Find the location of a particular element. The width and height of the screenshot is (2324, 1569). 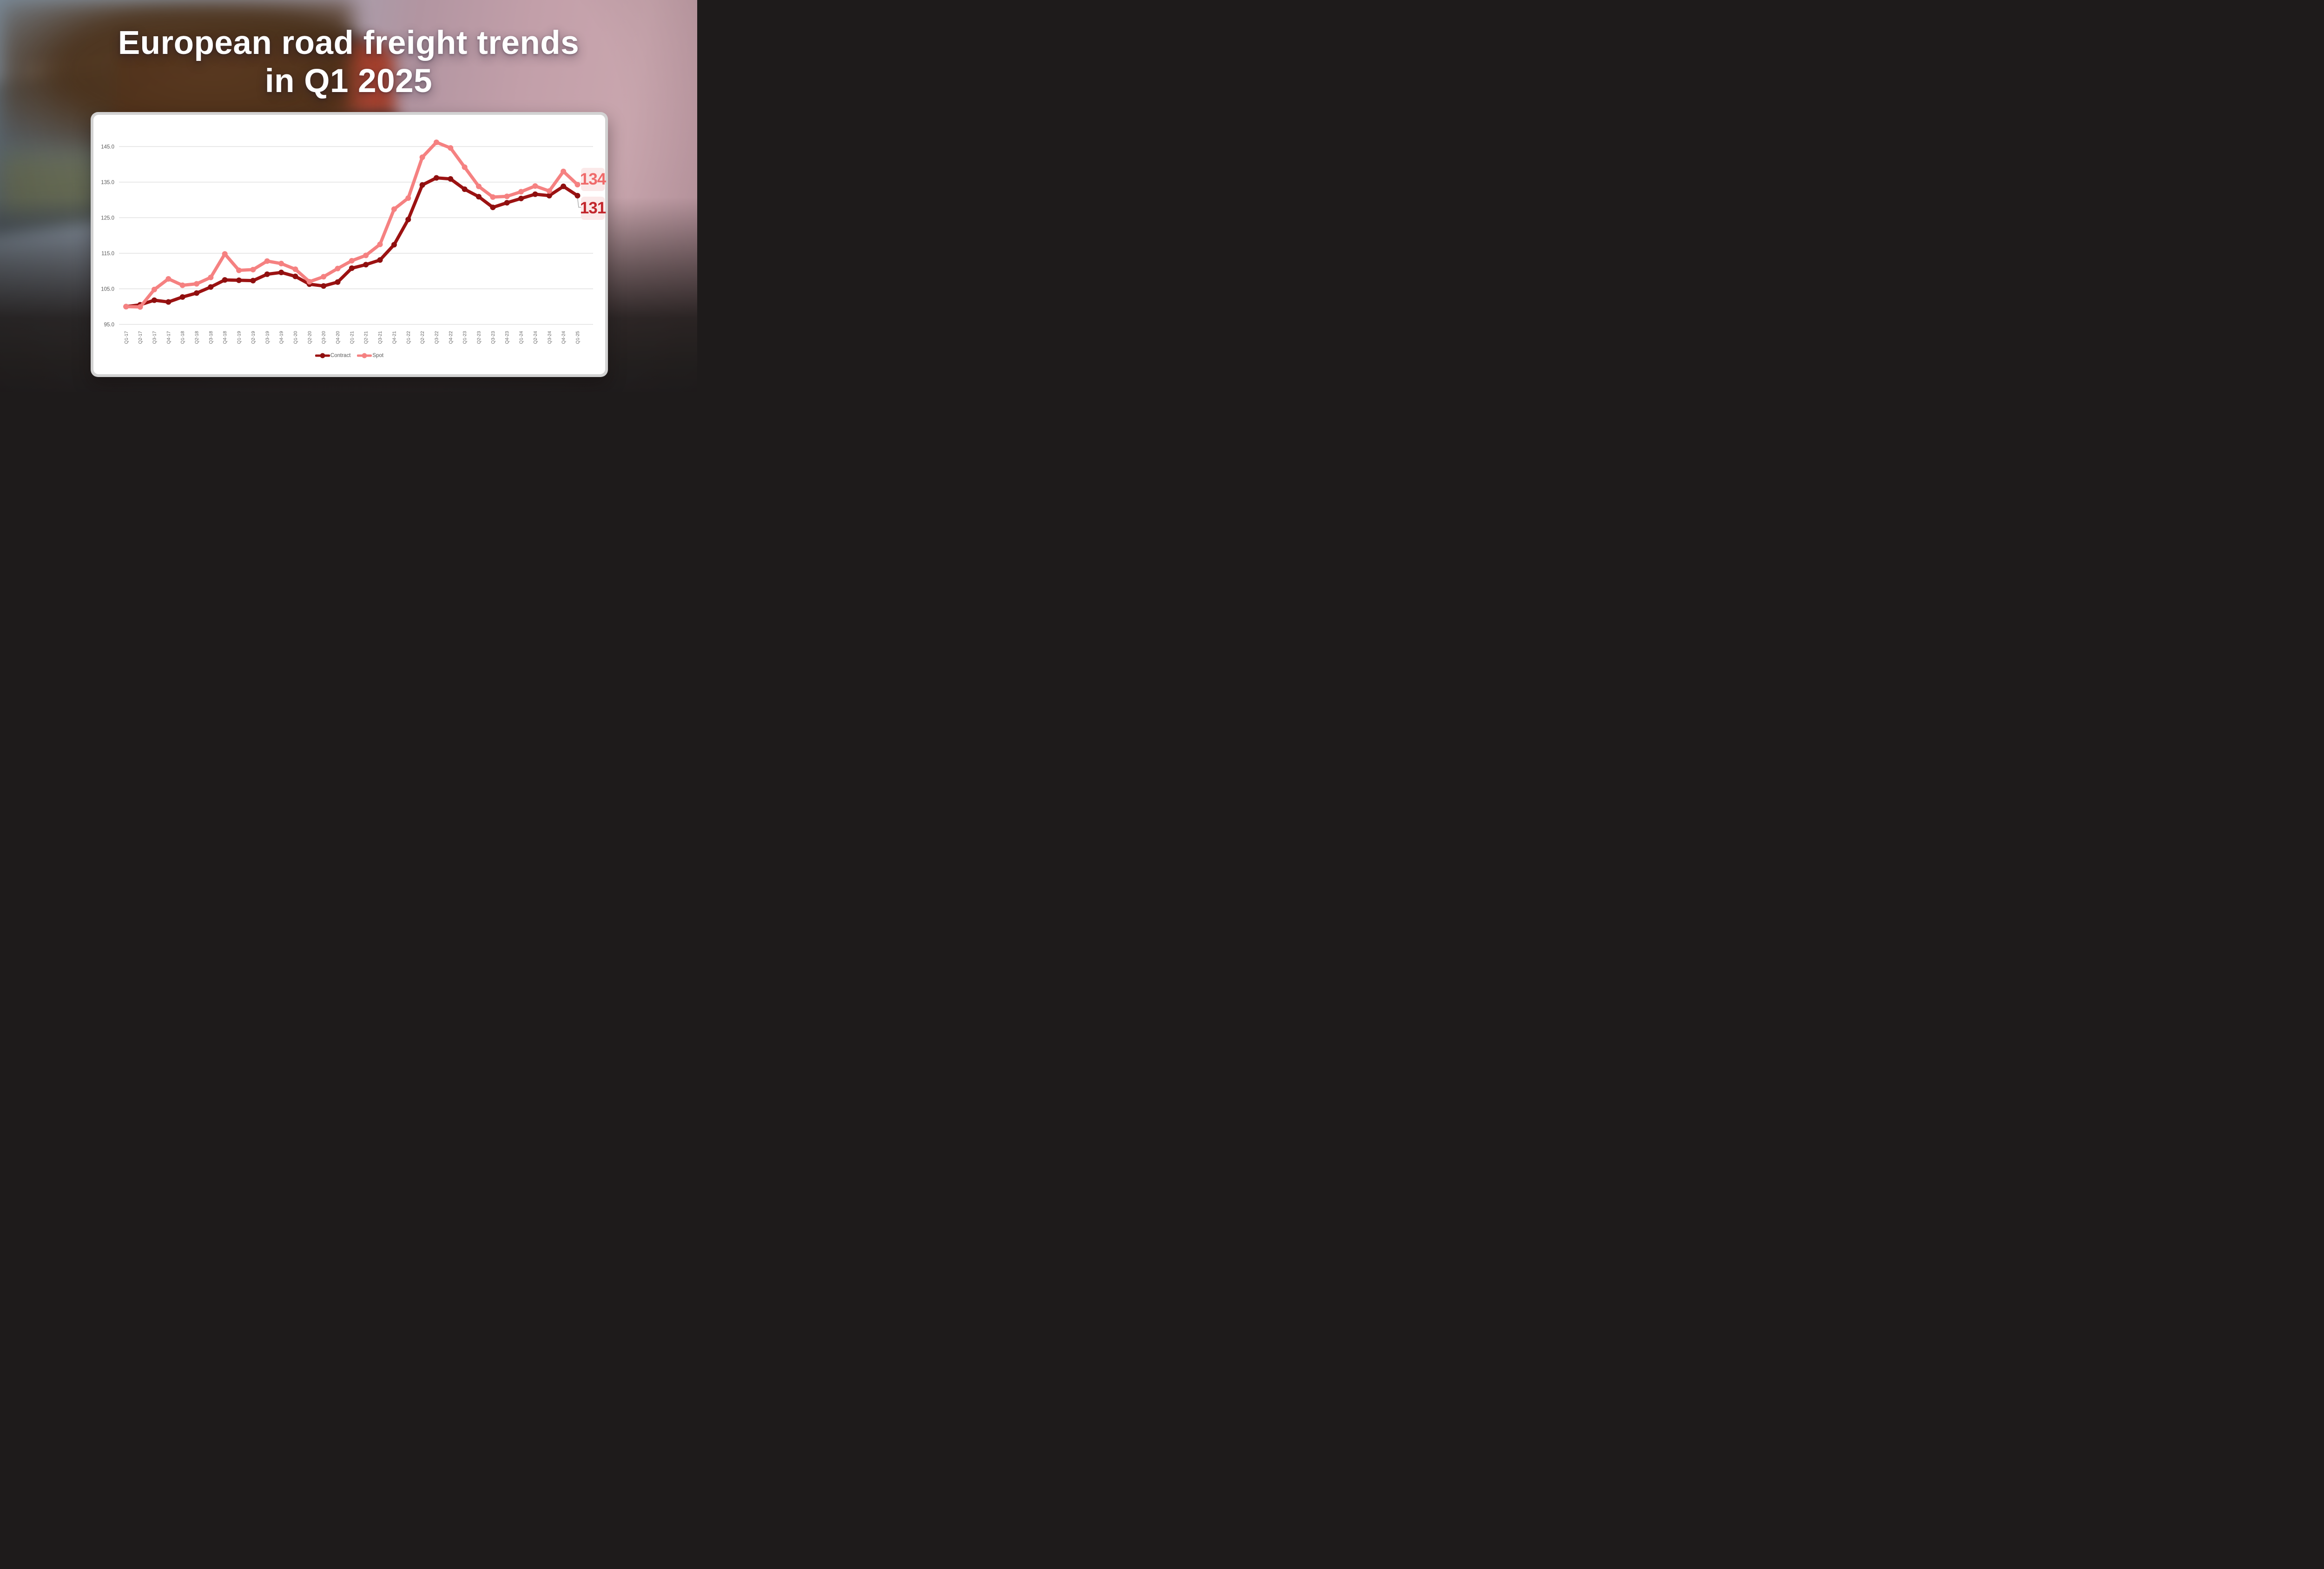

x-tick-label: Q4-24 is located at coordinates (564, 338).